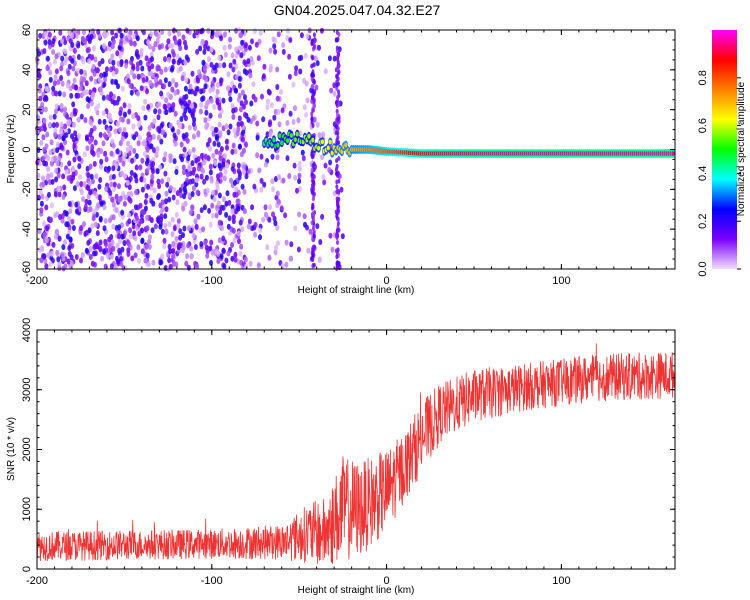  Describe the element at coordinates (11, 449) in the screenshot. I see `snr-y-label: SNR (10 * v/v)` at that location.